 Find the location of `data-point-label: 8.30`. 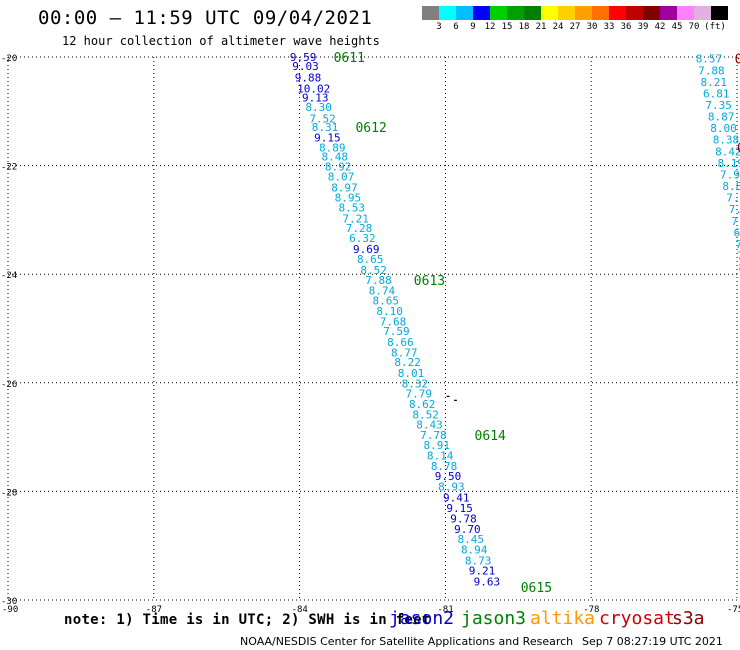

data-point-label: 8.30 is located at coordinates (318, 107).